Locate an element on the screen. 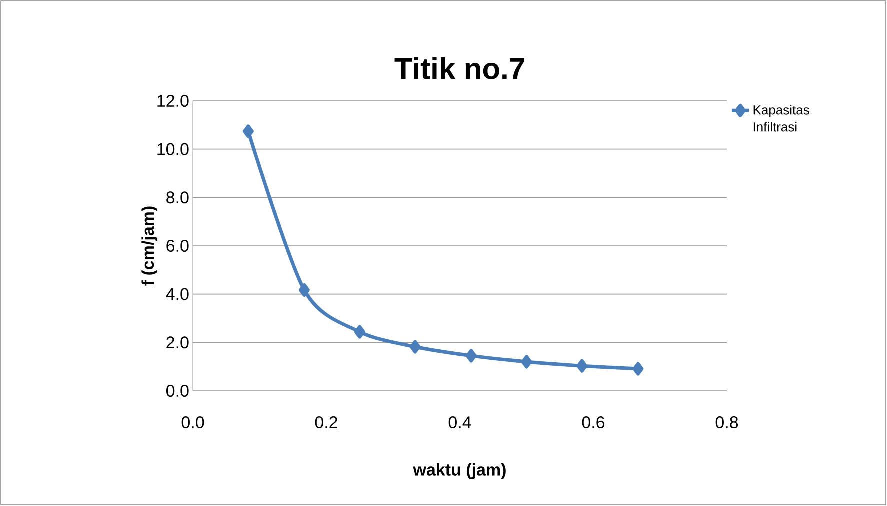 Image resolution: width=887 pixels, height=506 pixels. x-tick-label: 0.4 is located at coordinates (460, 422).